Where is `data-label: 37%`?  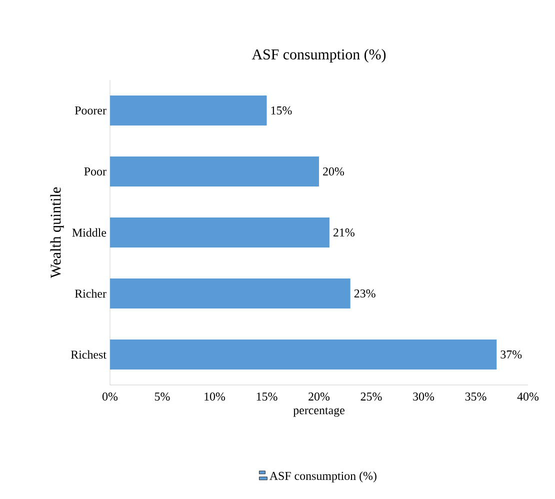 data-label: 37% is located at coordinates (511, 354).